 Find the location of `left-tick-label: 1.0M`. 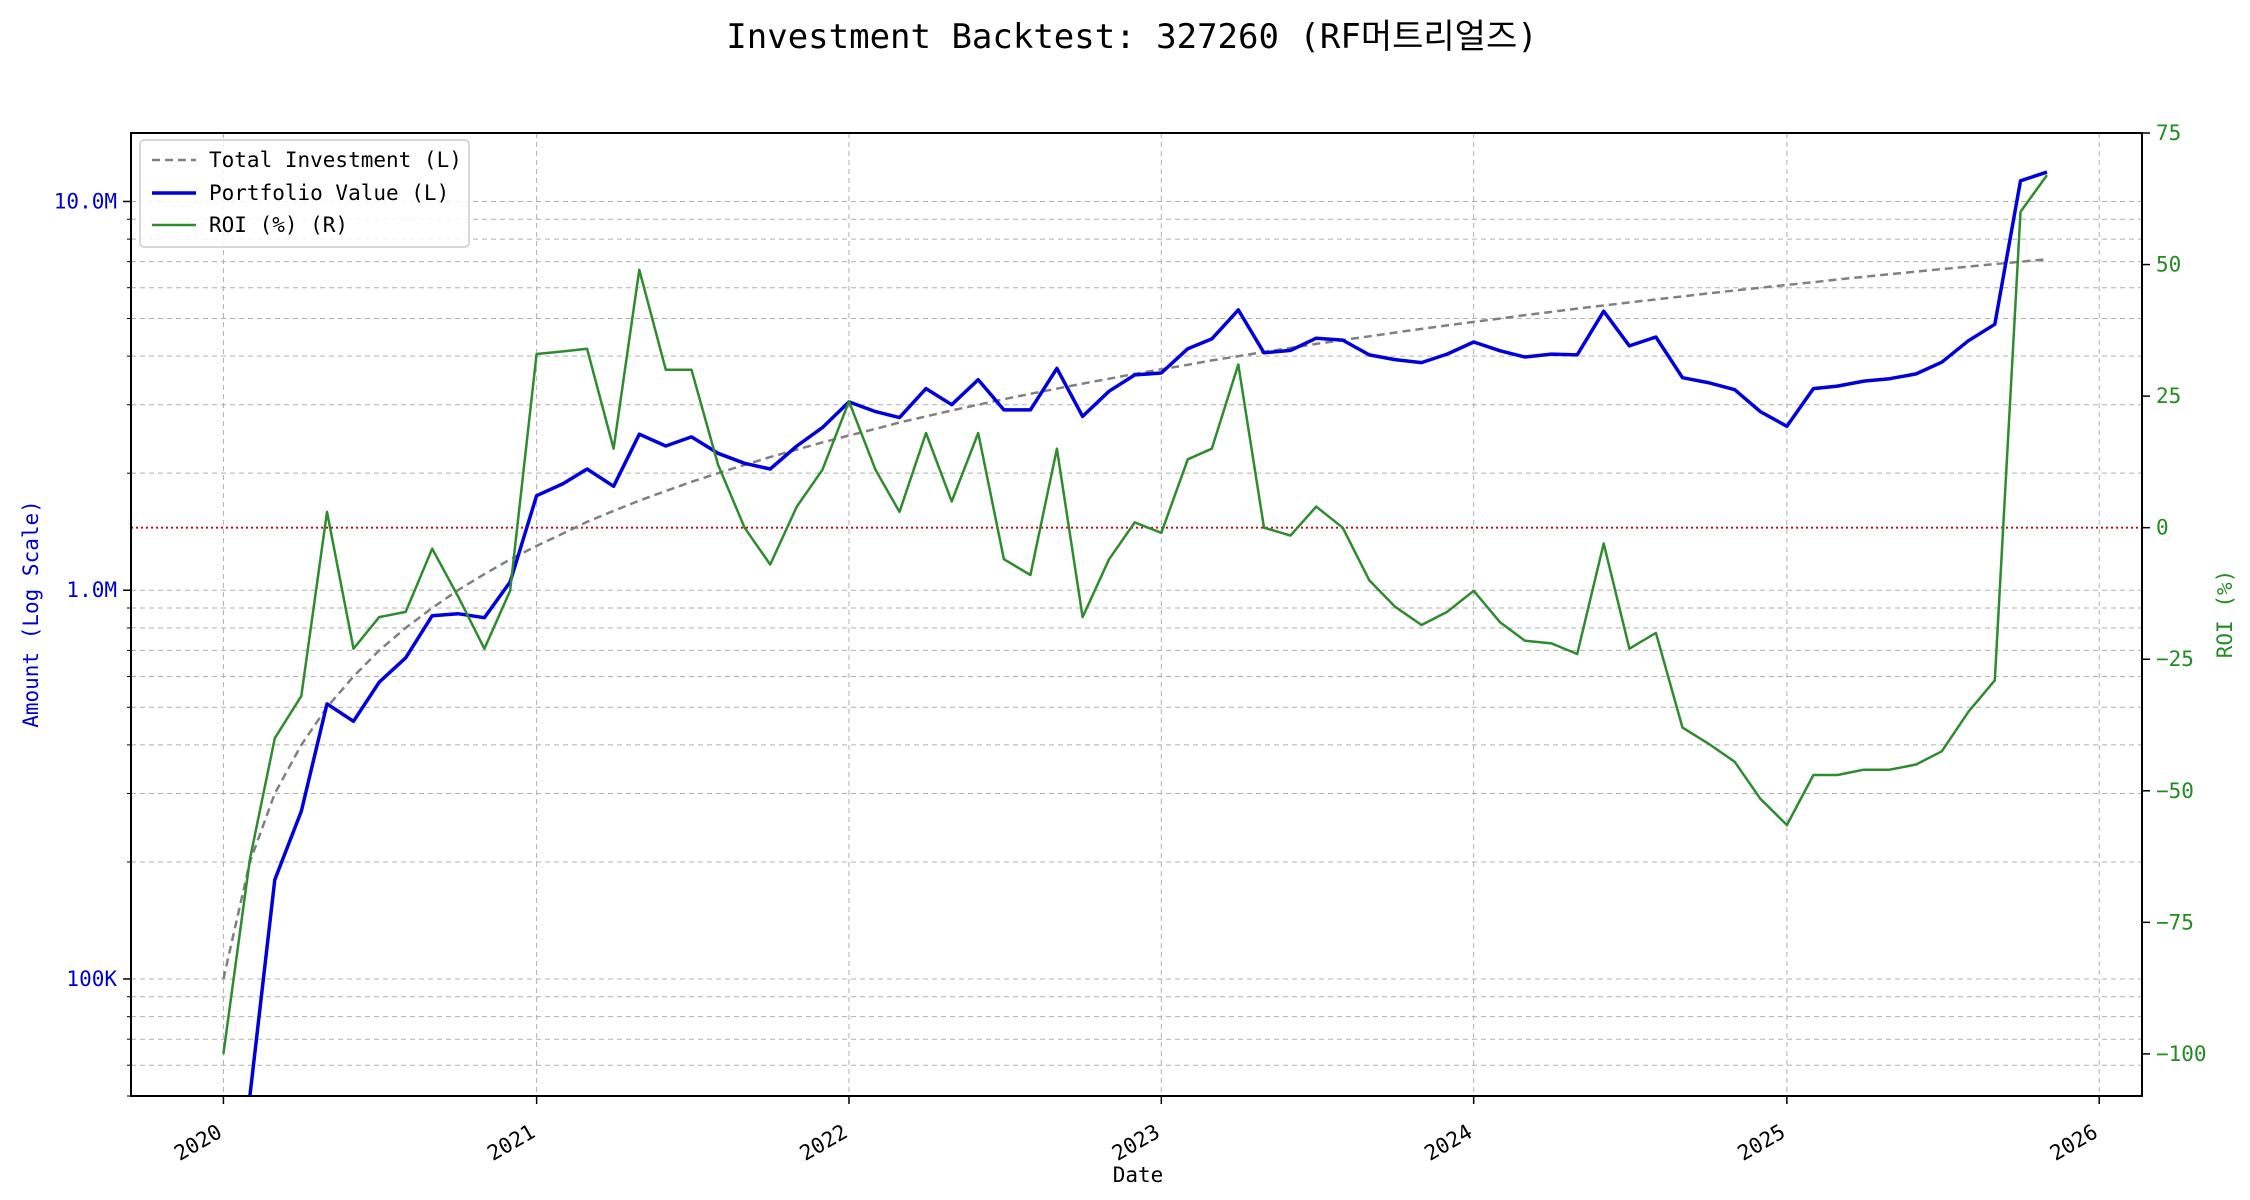

left-tick-label: 1.0M is located at coordinates (91, 590).